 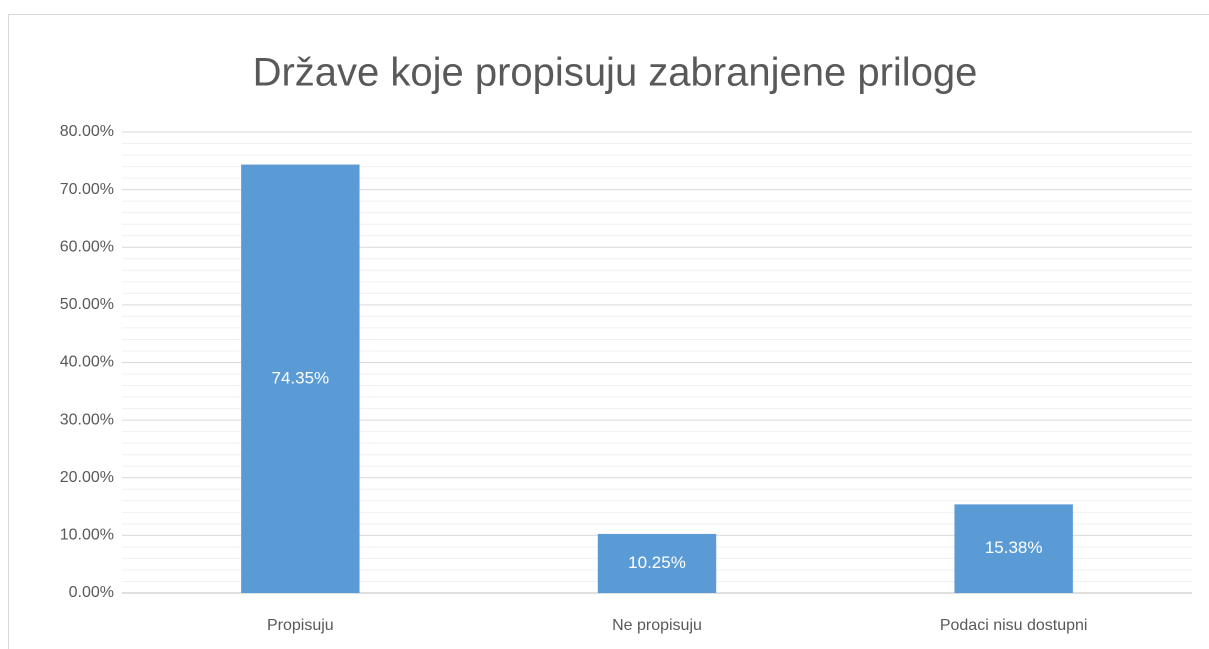 What do you see at coordinates (87, 535) in the screenshot?
I see `y-tick-label: 10.00%` at bounding box center [87, 535].